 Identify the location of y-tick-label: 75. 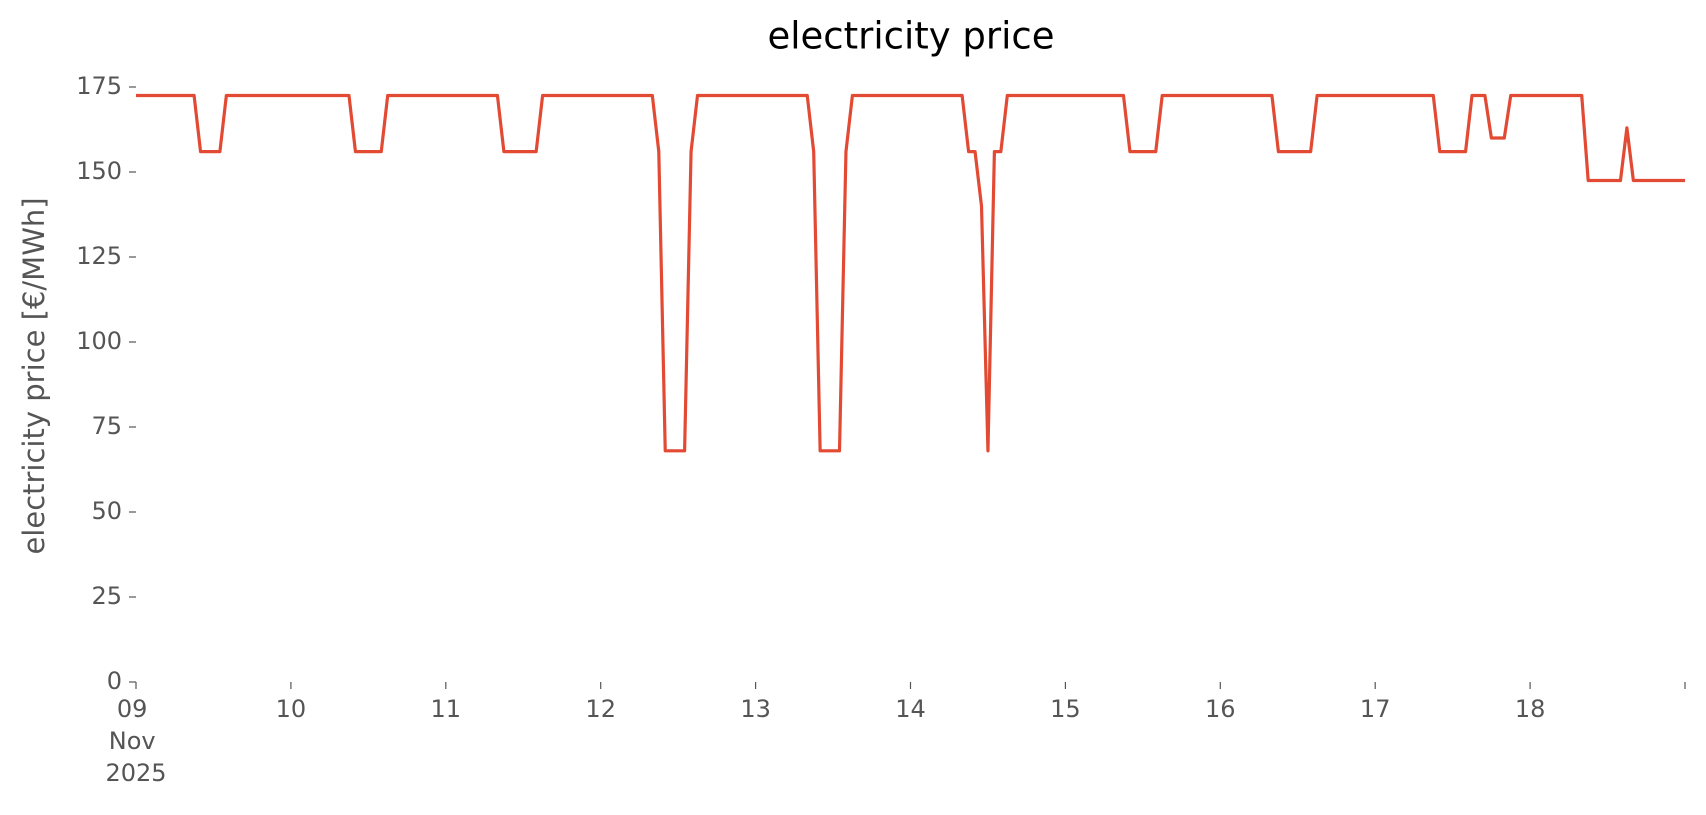
(106, 426).